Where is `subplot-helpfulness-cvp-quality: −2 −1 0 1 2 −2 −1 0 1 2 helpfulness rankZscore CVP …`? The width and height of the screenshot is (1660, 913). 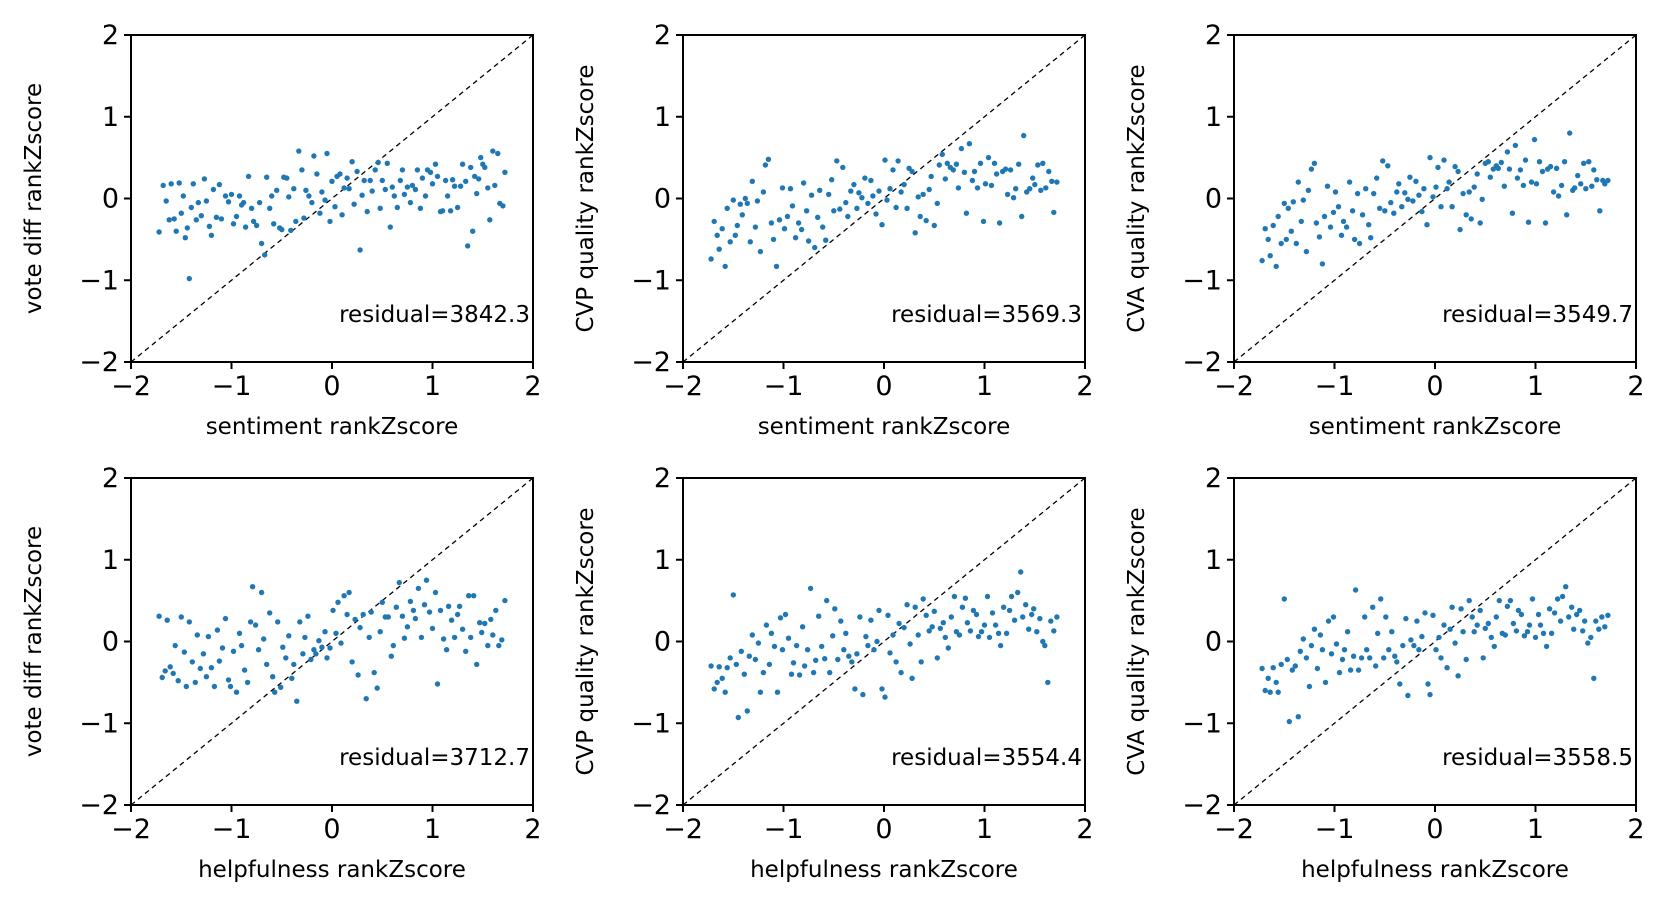 subplot-helpfulness-cvp-quality: −2 −1 0 1 2 −2 −1 0 1 2 helpfulness rankZscore CVP … is located at coordinates (833, 673).